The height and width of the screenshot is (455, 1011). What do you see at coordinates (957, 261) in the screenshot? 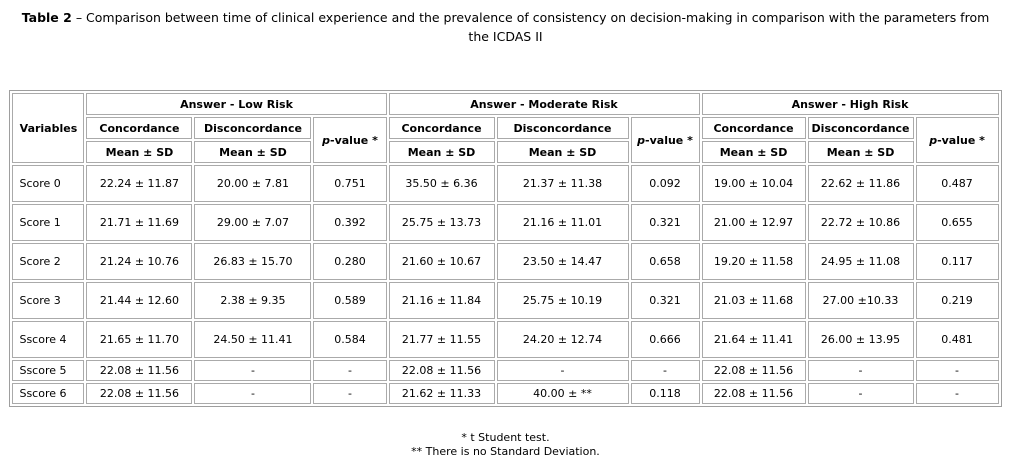
I see `table-cell: 0.117` at bounding box center [957, 261].